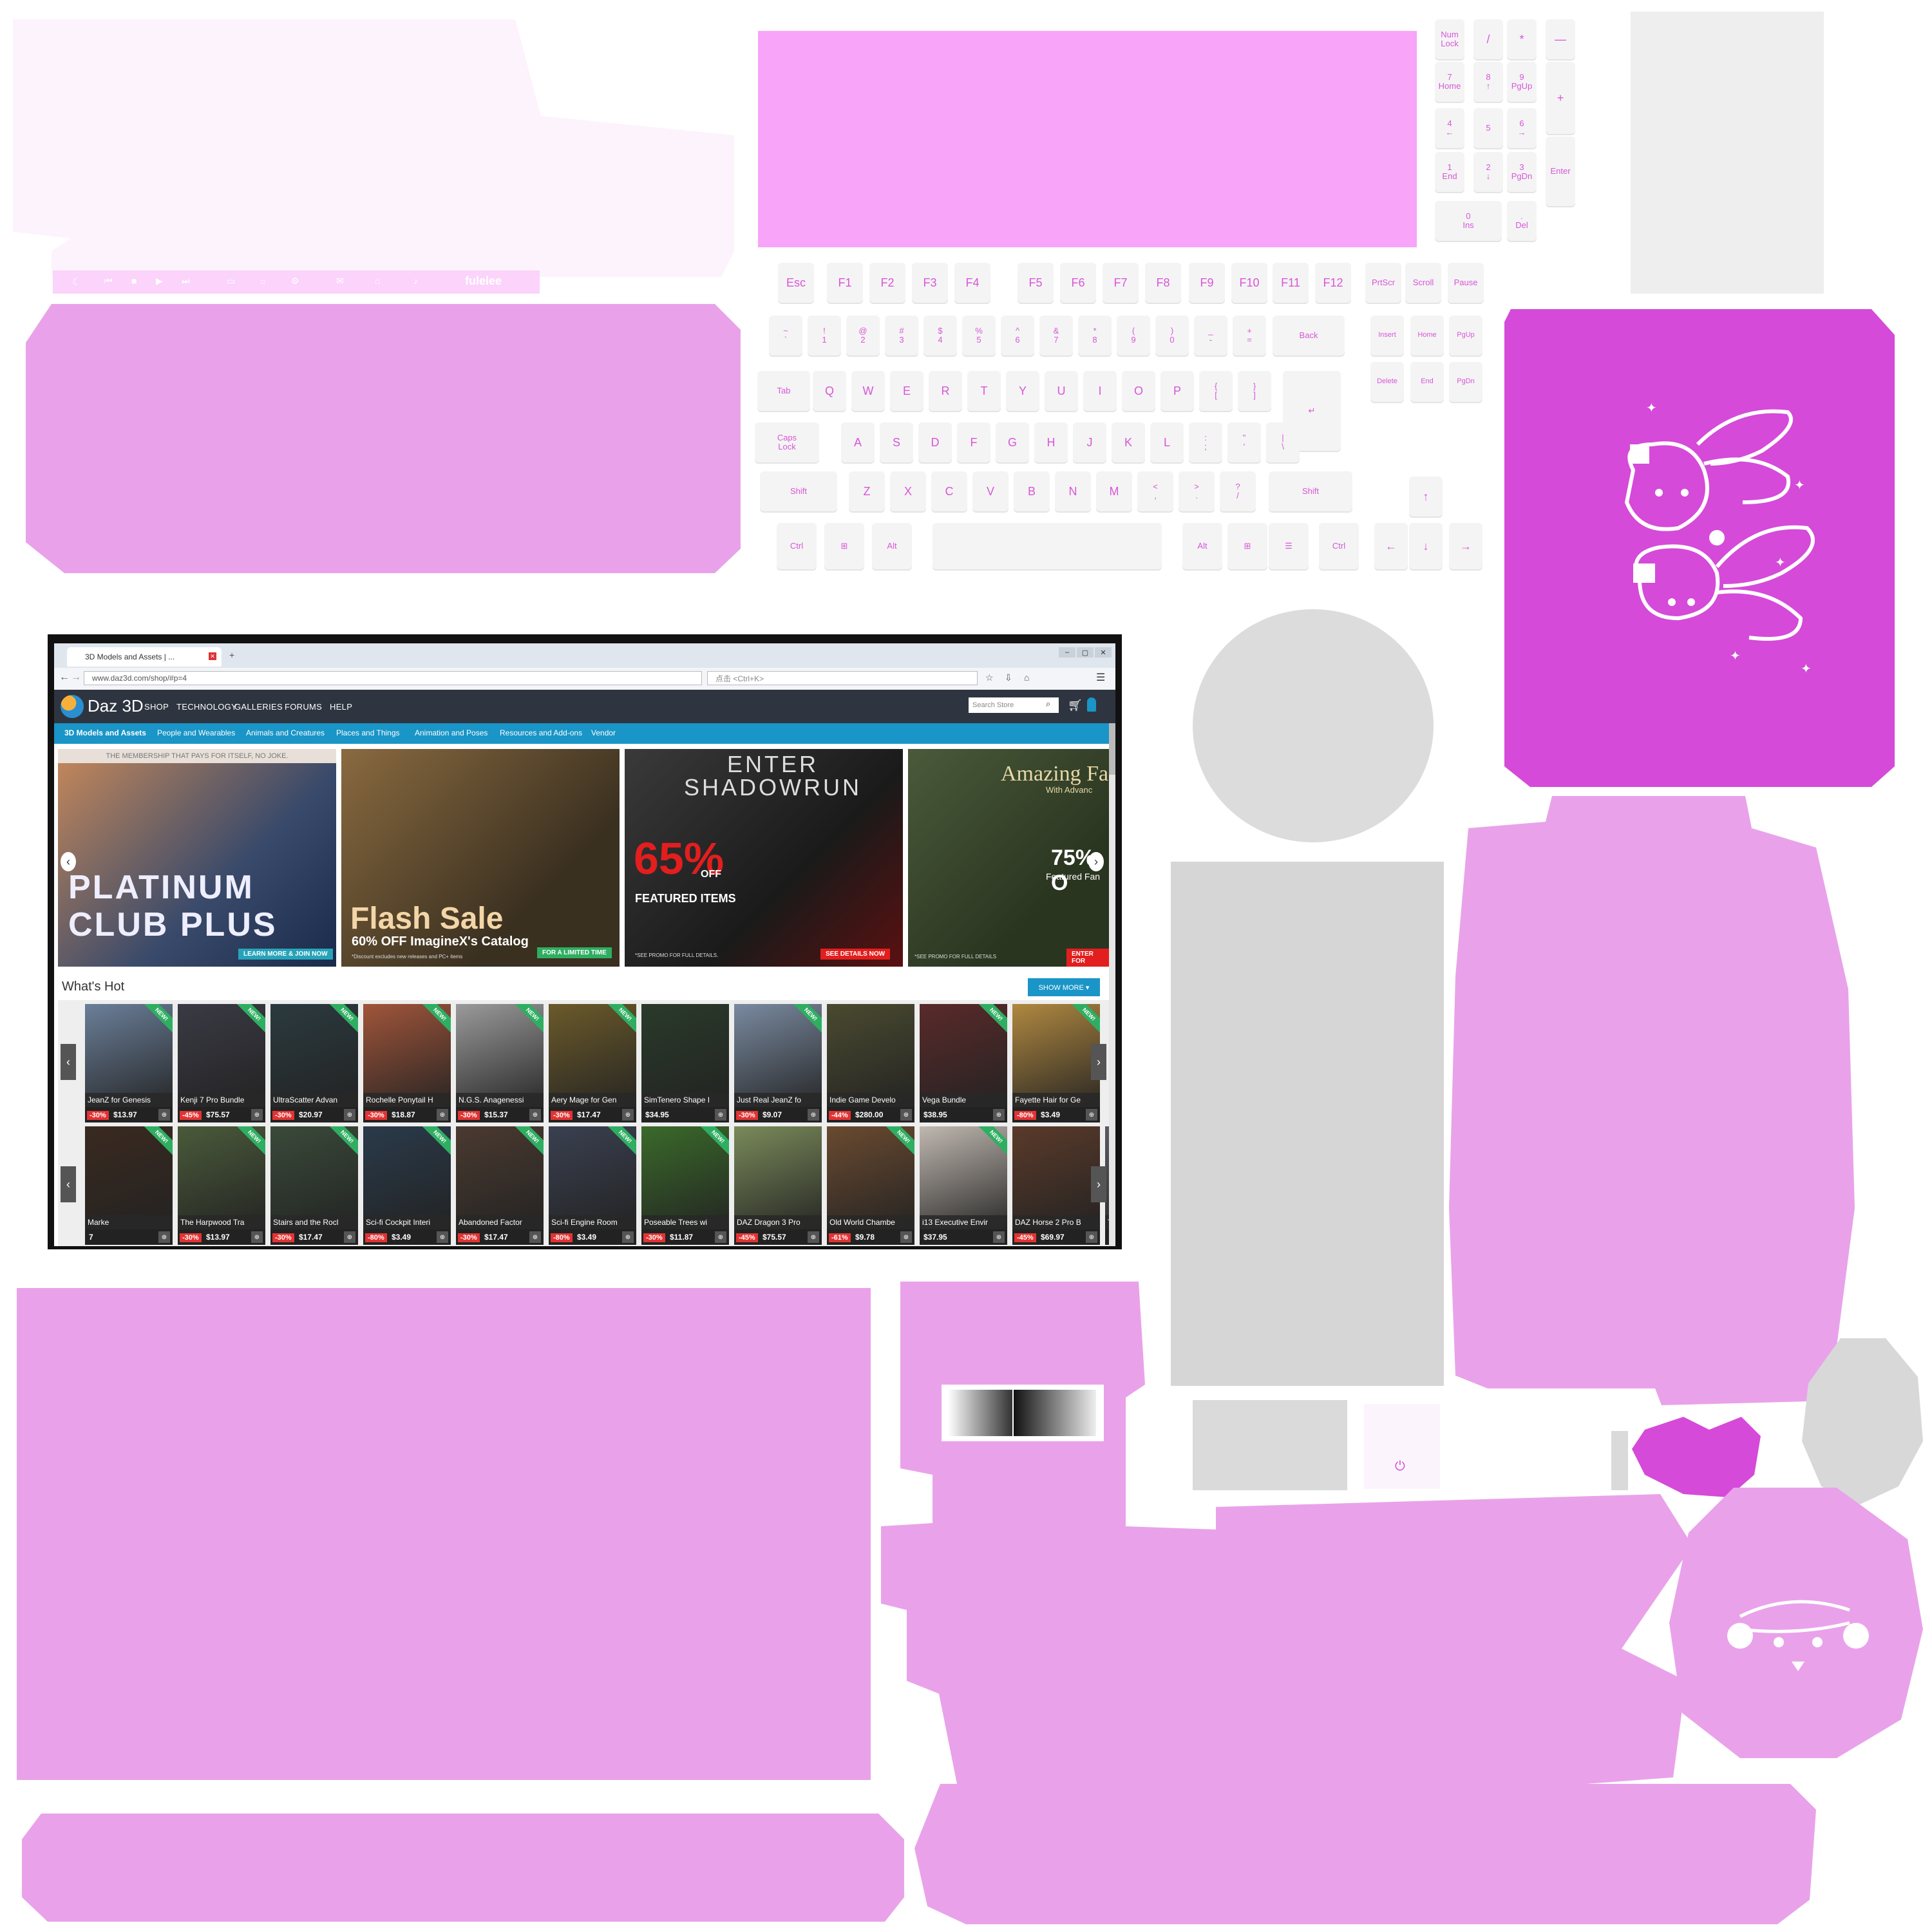 This screenshot has width=1932, height=1932. I want to click on key-caps: Caps Lock, so click(787, 442).